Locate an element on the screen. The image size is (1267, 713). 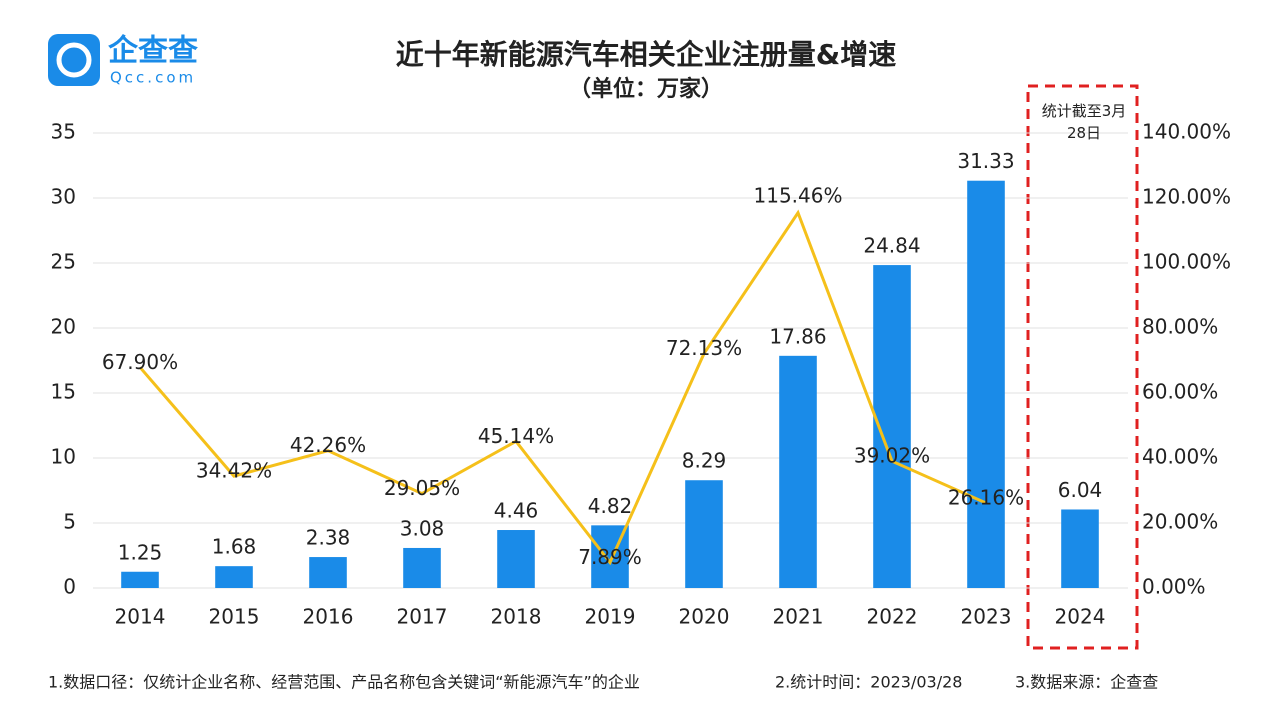
y2-tick-label: 60.00% is located at coordinates (1180, 392).